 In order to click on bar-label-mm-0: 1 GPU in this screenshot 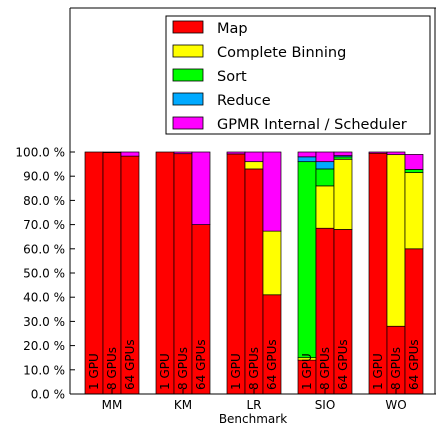, I will do `click(94, 371)`.